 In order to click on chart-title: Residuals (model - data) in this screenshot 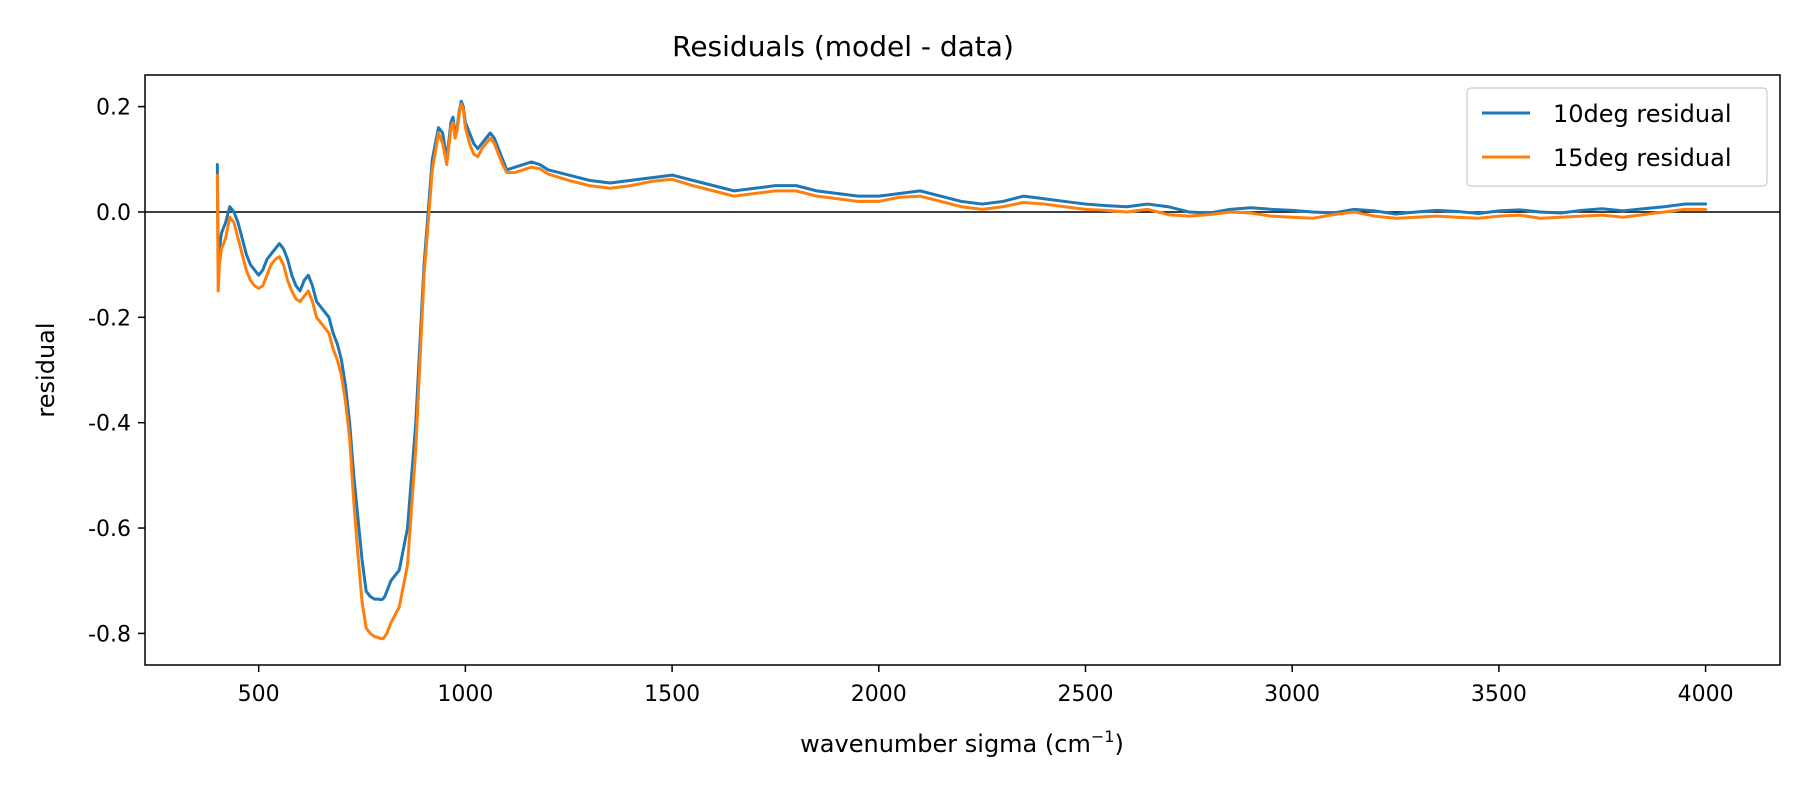, I will do `click(843, 46)`.